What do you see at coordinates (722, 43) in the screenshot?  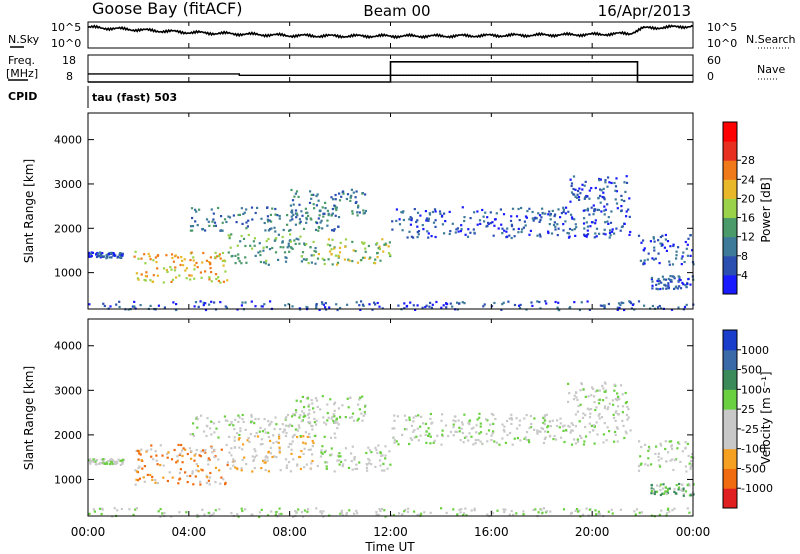 I see `noise-right-tick-bottom: 10^0` at bounding box center [722, 43].